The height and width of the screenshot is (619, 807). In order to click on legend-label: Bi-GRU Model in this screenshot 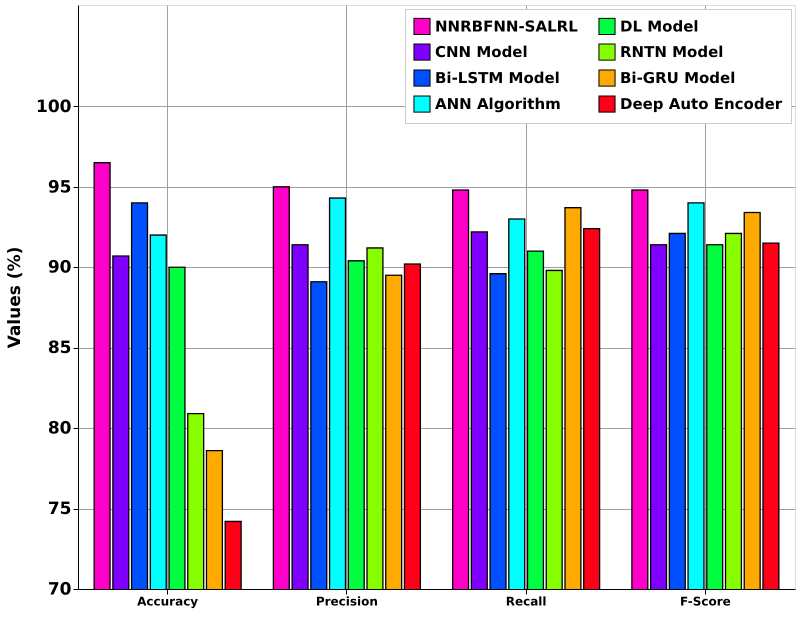, I will do `click(678, 78)`.